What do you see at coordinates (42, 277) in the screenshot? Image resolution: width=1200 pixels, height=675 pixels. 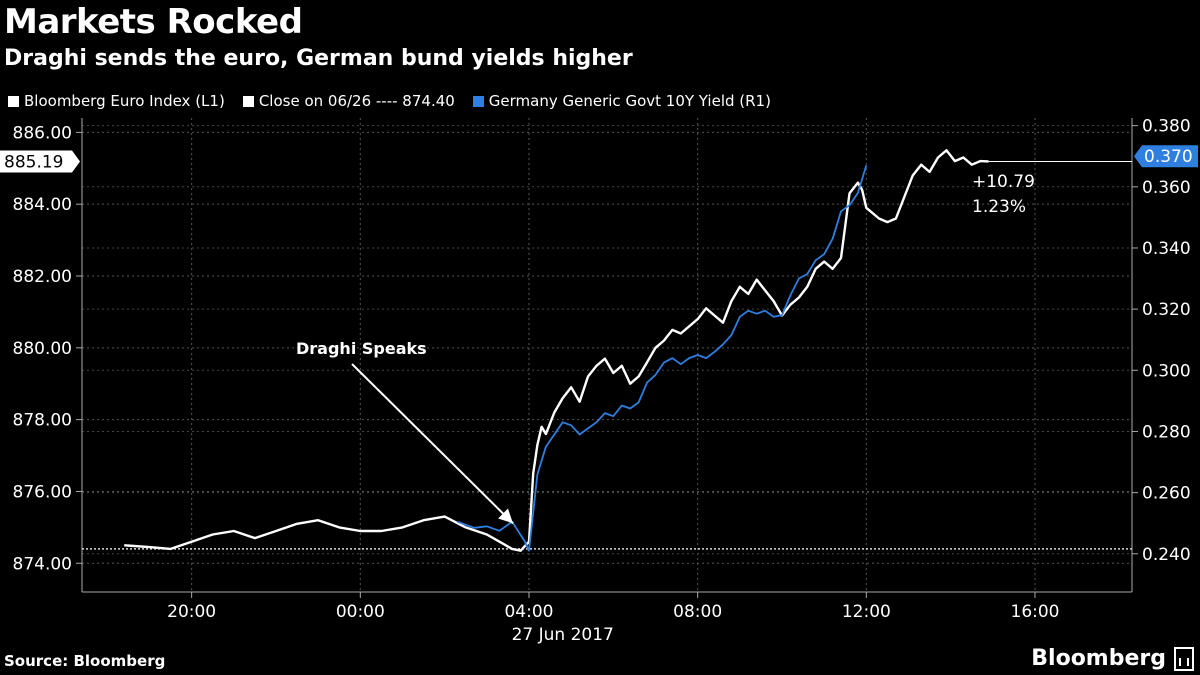 I see `left-tick-label: 882.00` at bounding box center [42, 277].